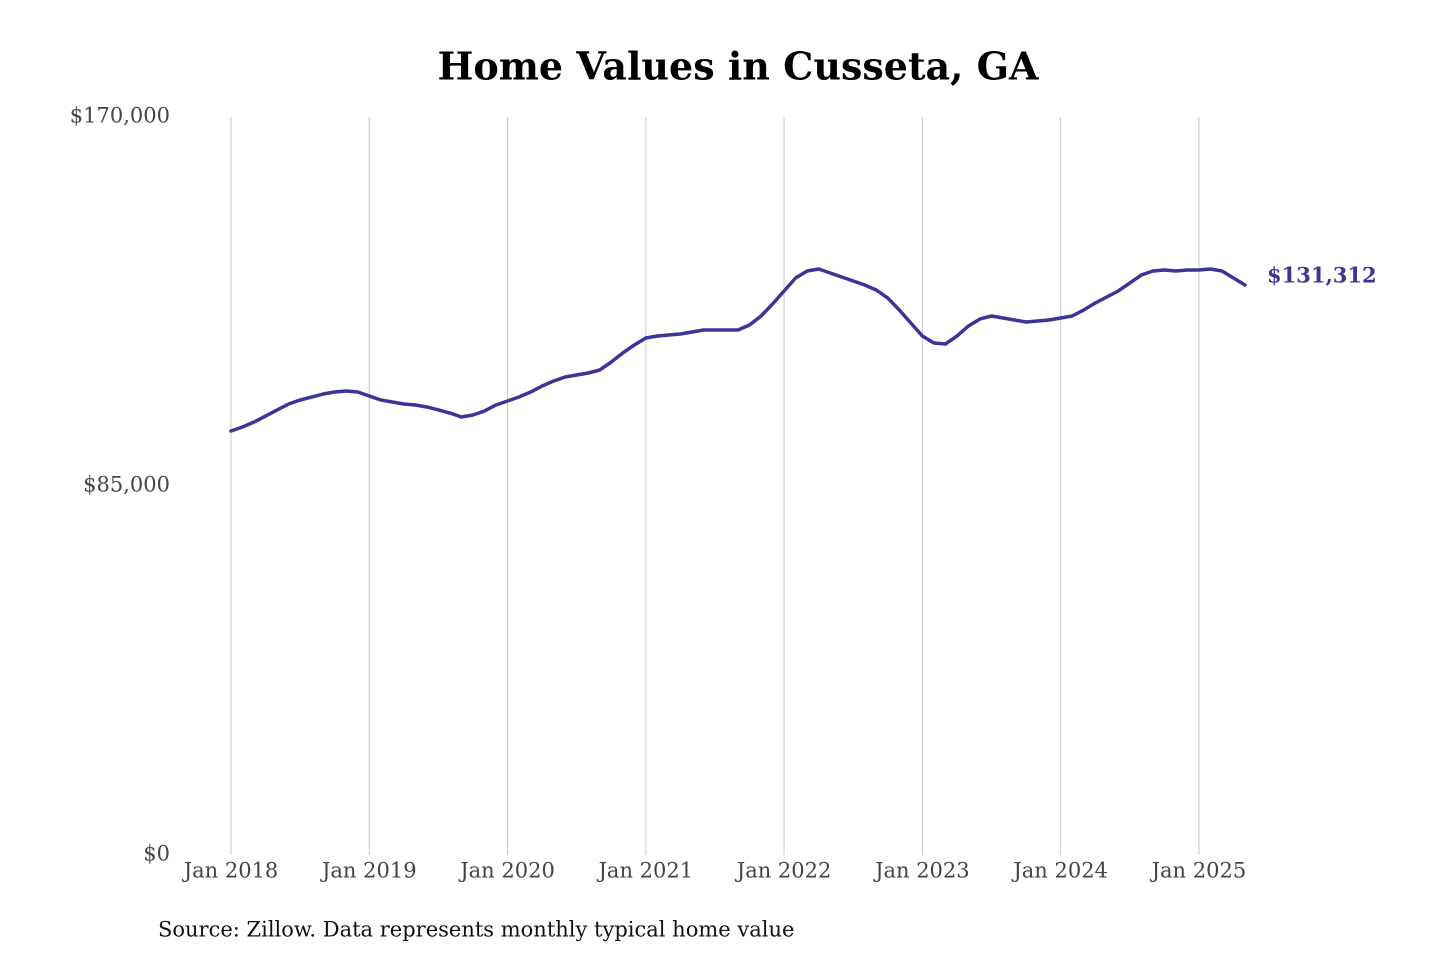 This screenshot has height=960, width=1440. What do you see at coordinates (126, 485) in the screenshot?
I see `y-tick-label: $85,000` at bounding box center [126, 485].